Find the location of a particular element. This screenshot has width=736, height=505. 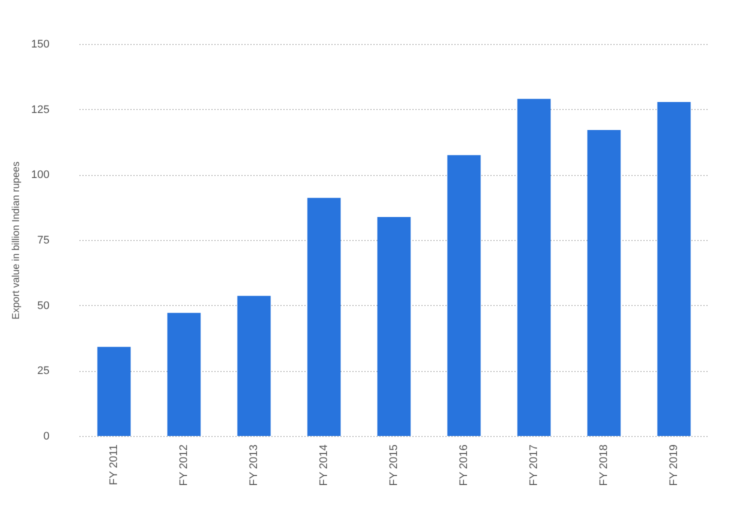

y-tick-label: 50 is located at coordinates (43, 306).